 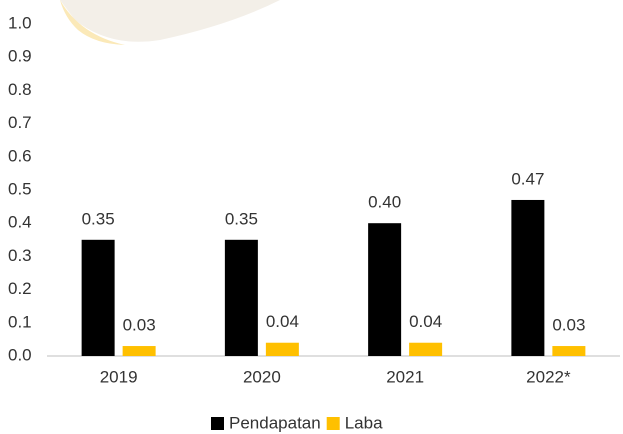 I want to click on y-tick-label: 0.2, so click(x=20, y=288).